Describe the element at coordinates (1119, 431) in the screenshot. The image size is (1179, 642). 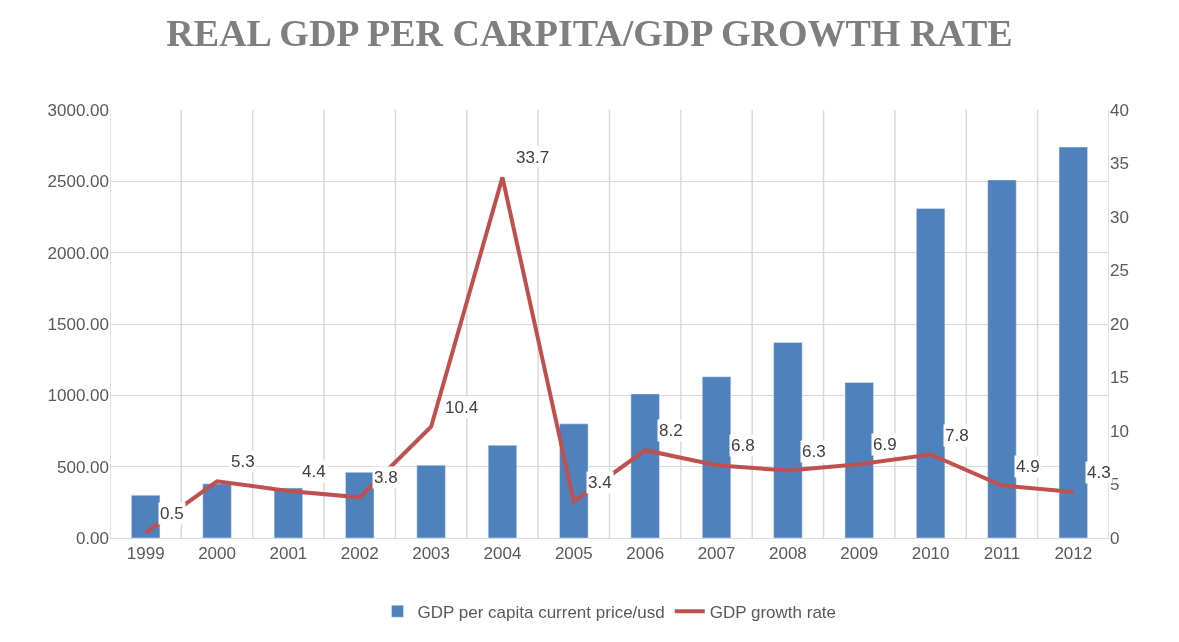
I see `y2-tick-label: 10` at that location.